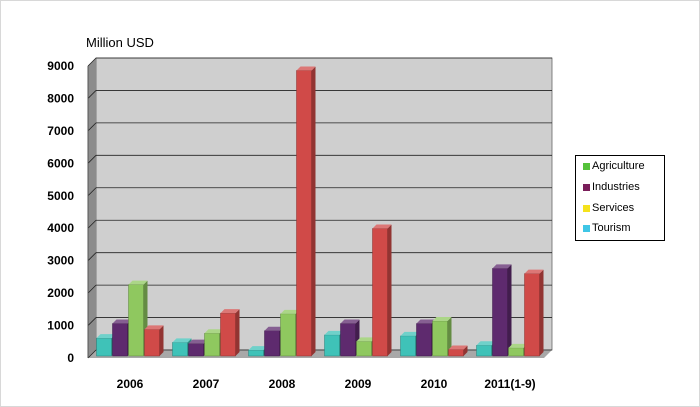 The height and width of the screenshot is (407, 700). Describe the element at coordinates (616, 187) in the screenshot. I see `legend-label-industries: Industries` at that location.